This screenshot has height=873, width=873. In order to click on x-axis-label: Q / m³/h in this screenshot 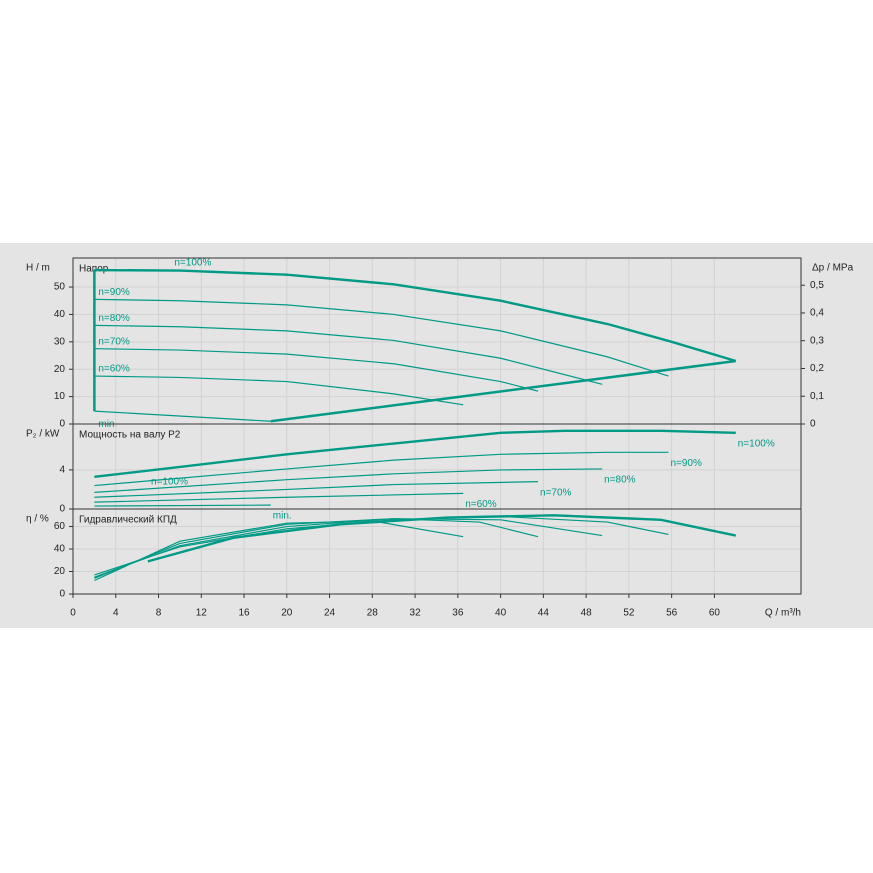, I will do `click(783, 613)`.